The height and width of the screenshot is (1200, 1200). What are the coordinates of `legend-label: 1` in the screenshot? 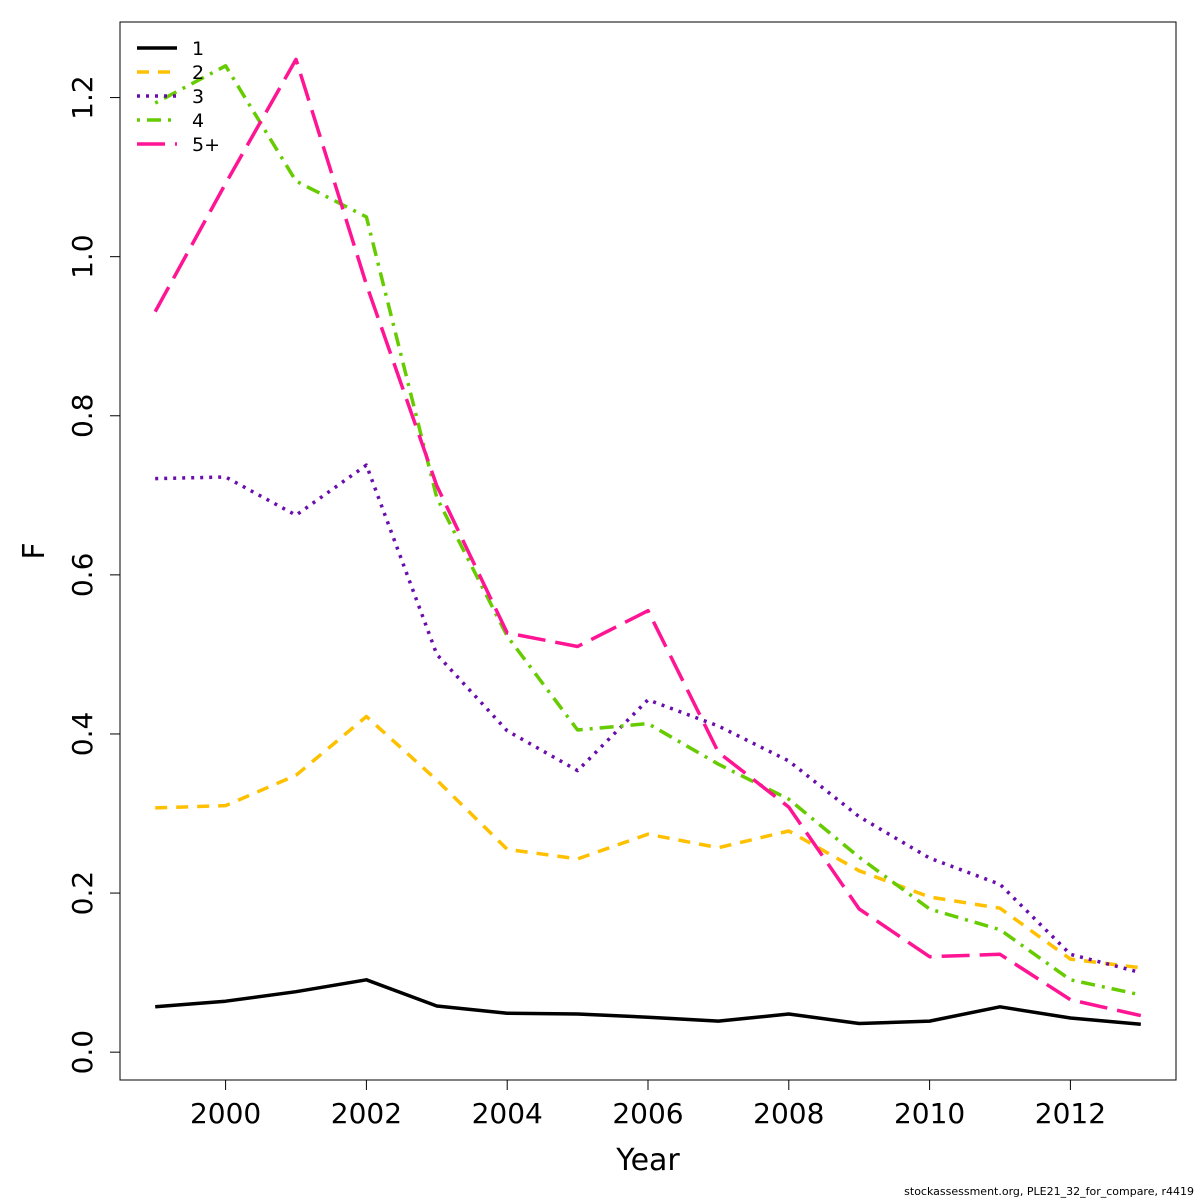 It's located at (198, 49).